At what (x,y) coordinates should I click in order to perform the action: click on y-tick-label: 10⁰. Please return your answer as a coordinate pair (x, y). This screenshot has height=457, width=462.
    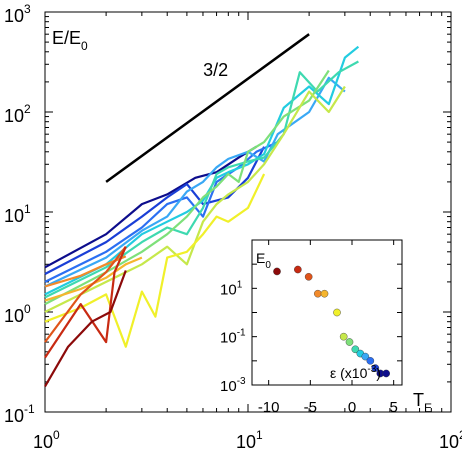
    Looking at the image, I should click on (17, 314).